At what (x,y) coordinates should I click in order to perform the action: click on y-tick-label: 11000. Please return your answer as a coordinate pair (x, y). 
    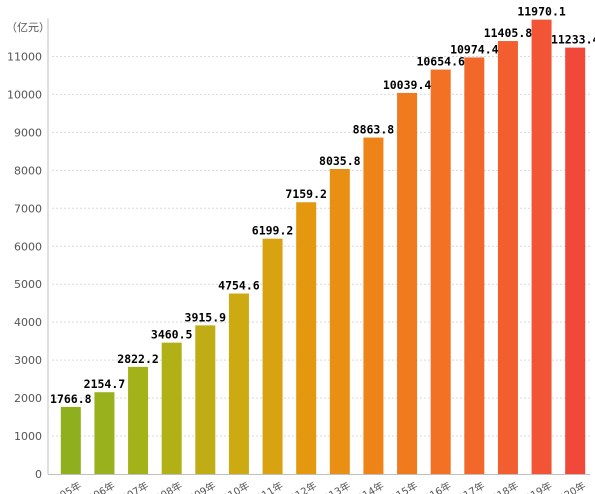
    Looking at the image, I should click on (24, 56).